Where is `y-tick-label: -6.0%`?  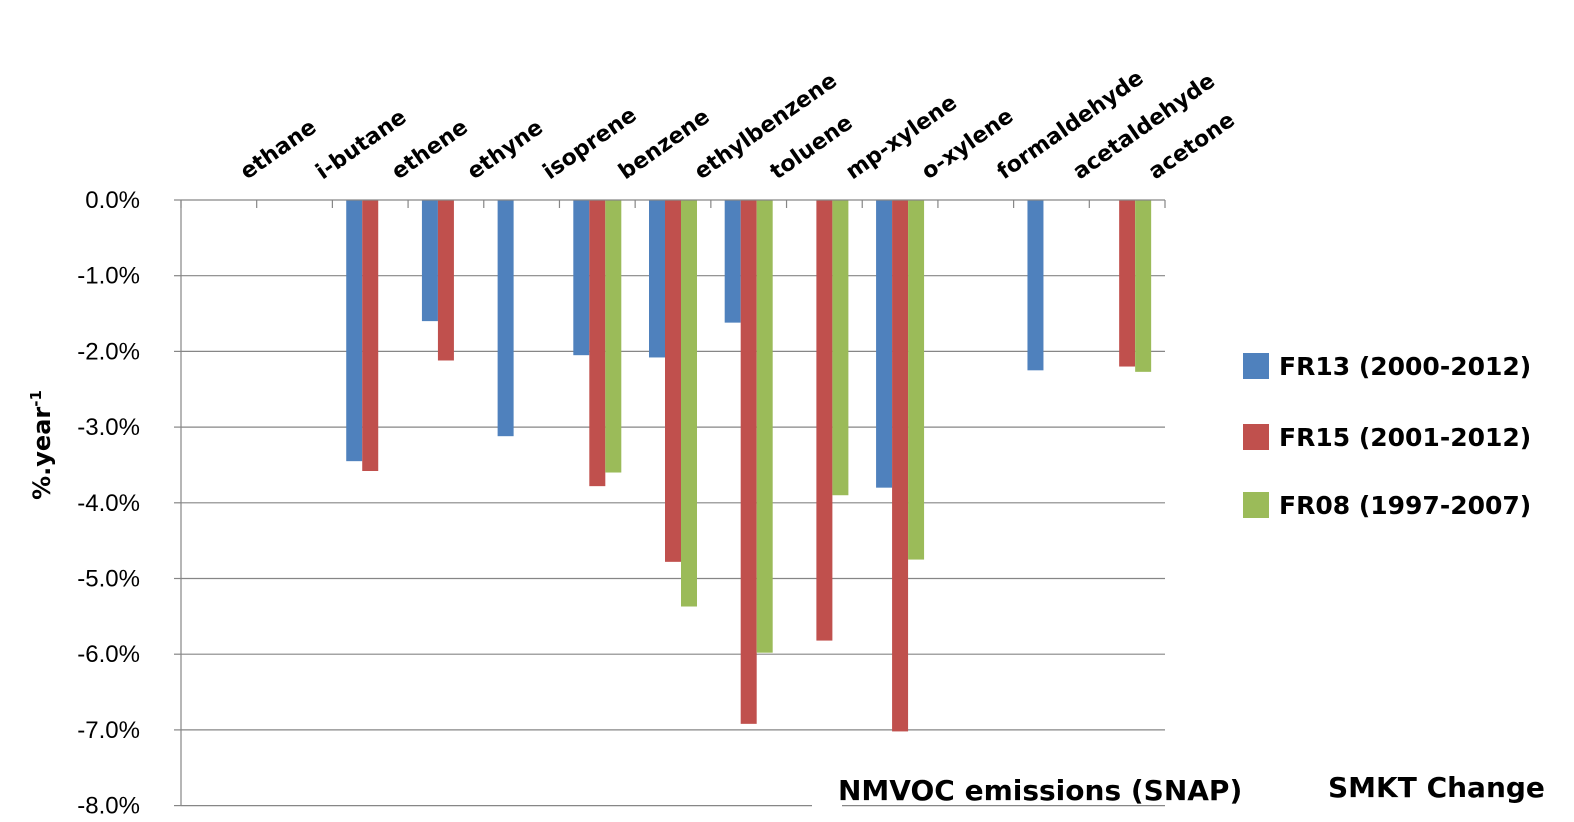
y-tick-label: -6.0% is located at coordinates (108, 654).